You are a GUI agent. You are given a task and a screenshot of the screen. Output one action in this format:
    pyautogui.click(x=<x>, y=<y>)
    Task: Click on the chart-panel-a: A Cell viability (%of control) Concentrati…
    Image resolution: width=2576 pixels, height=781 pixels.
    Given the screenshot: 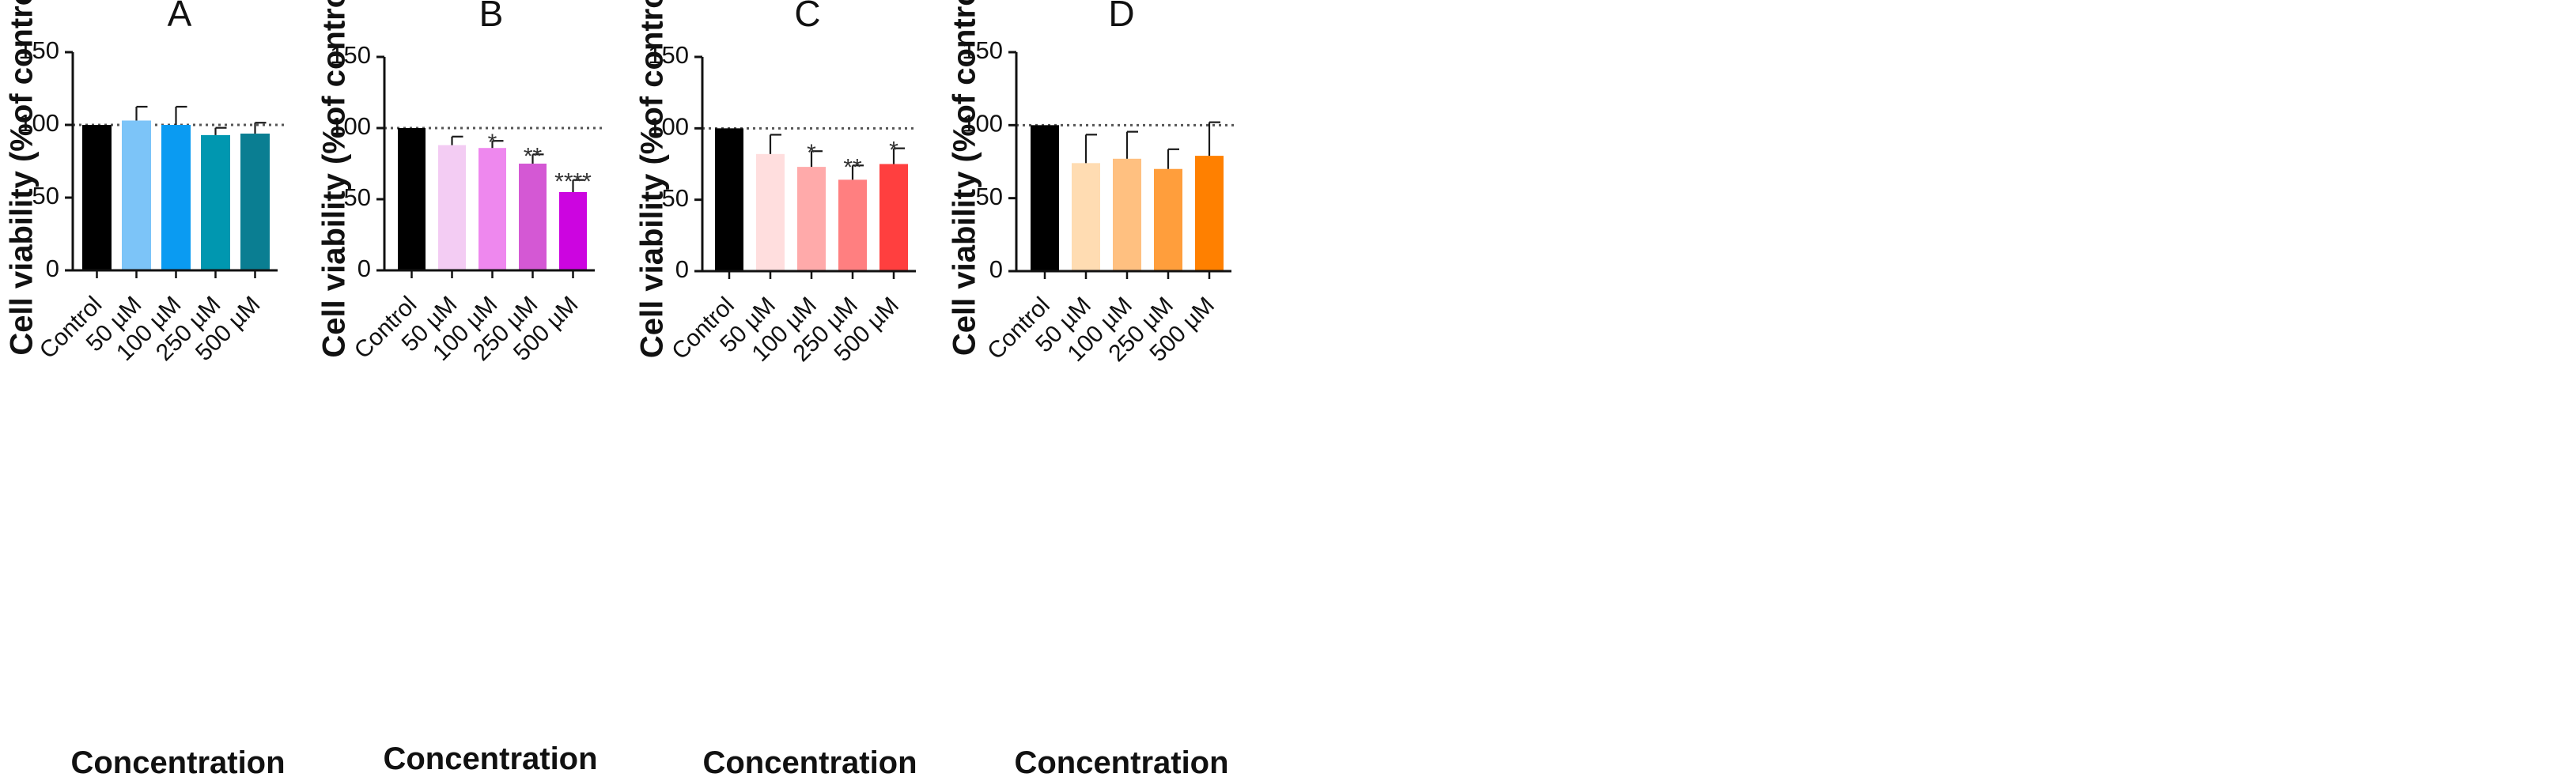 What is the action you would take?
    pyautogui.click(x=146, y=390)
    